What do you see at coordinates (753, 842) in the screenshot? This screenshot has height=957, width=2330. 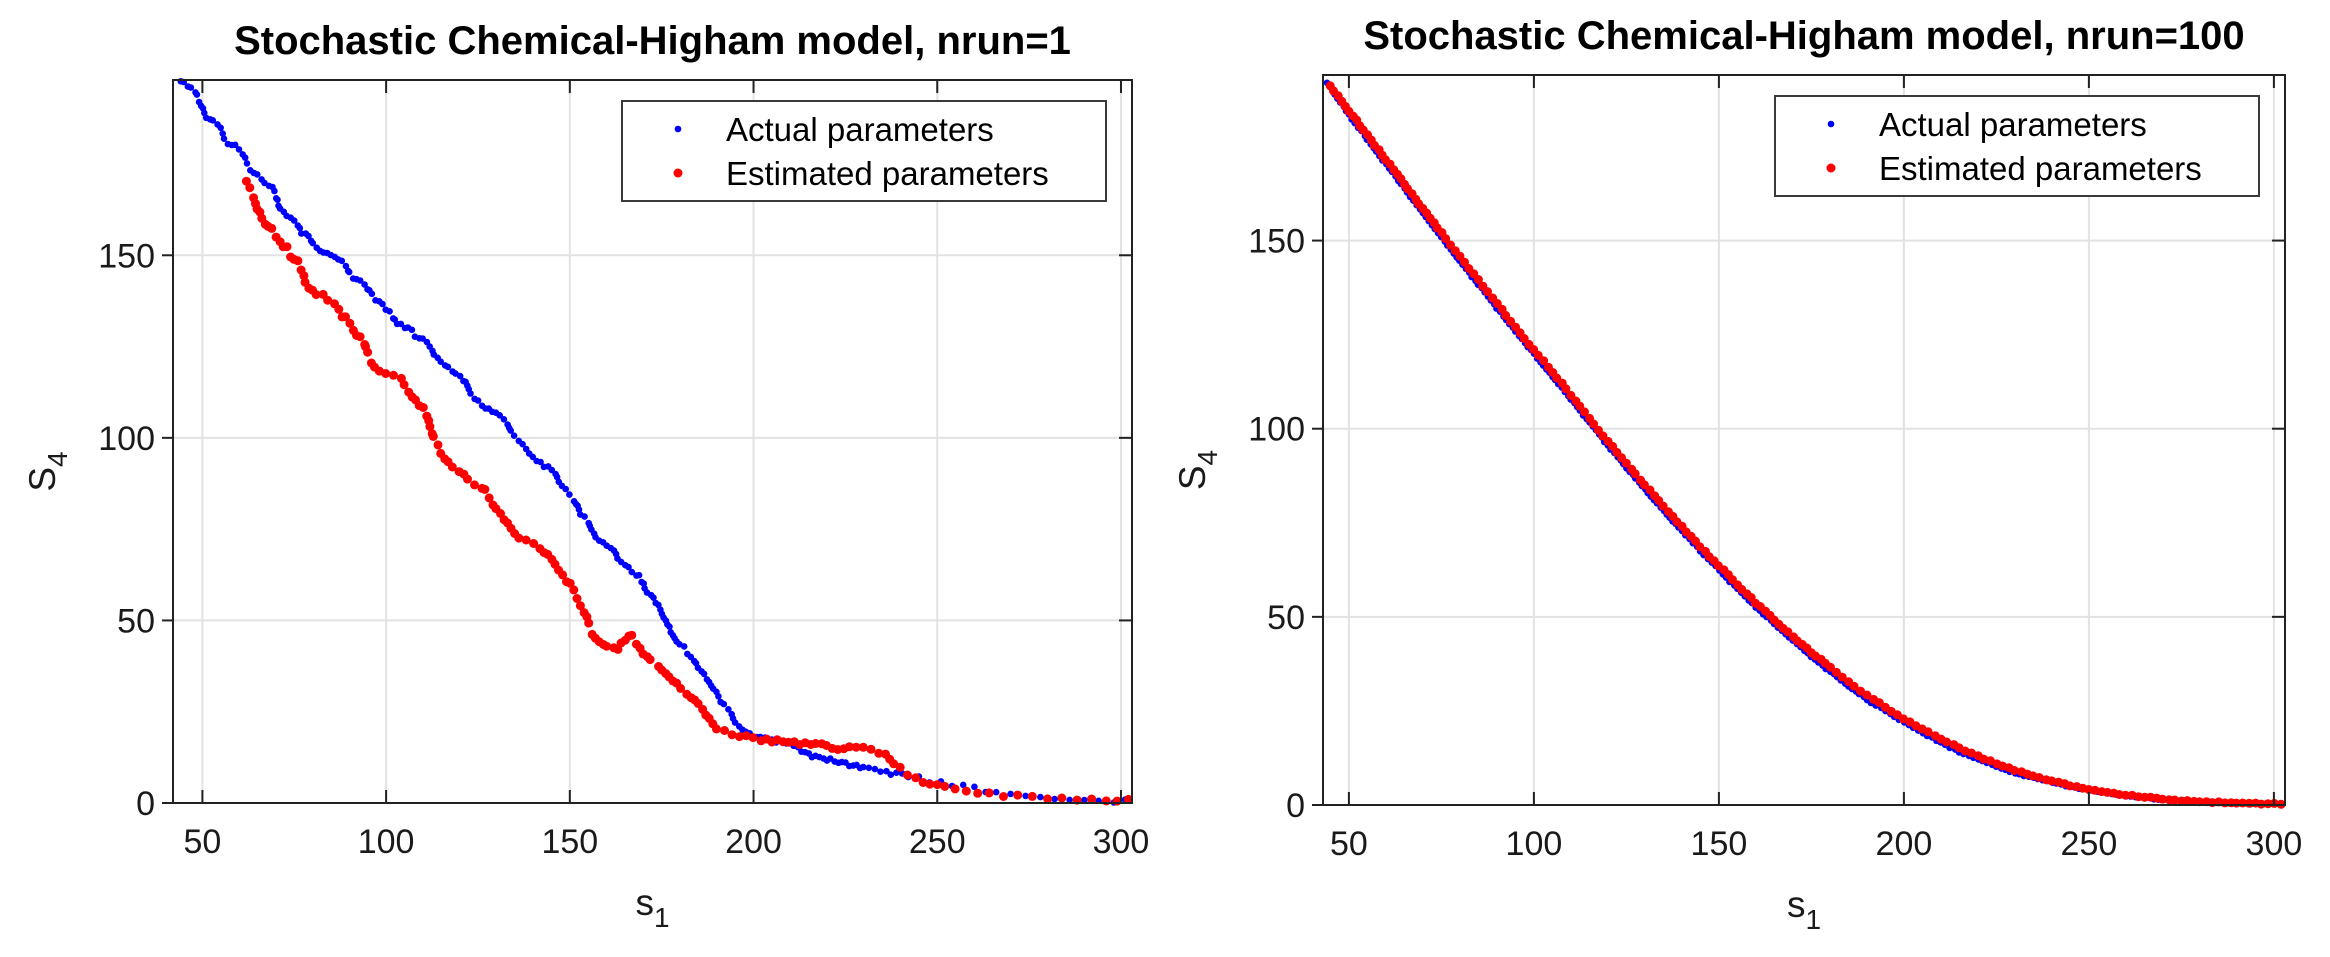 I see `x-tick-label: 200` at bounding box center [753, 842].